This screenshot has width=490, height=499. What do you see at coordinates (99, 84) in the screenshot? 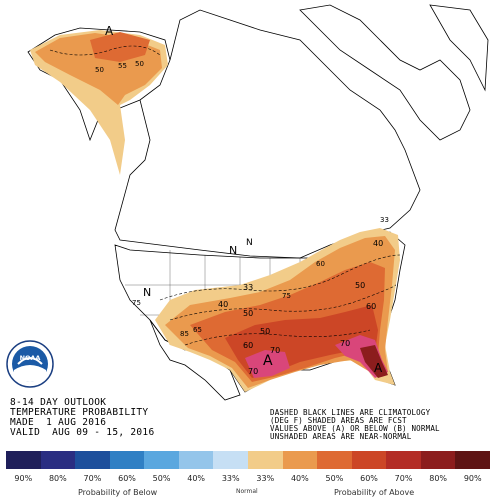
I see `alaska-outline` at bounding box center [99, 84].